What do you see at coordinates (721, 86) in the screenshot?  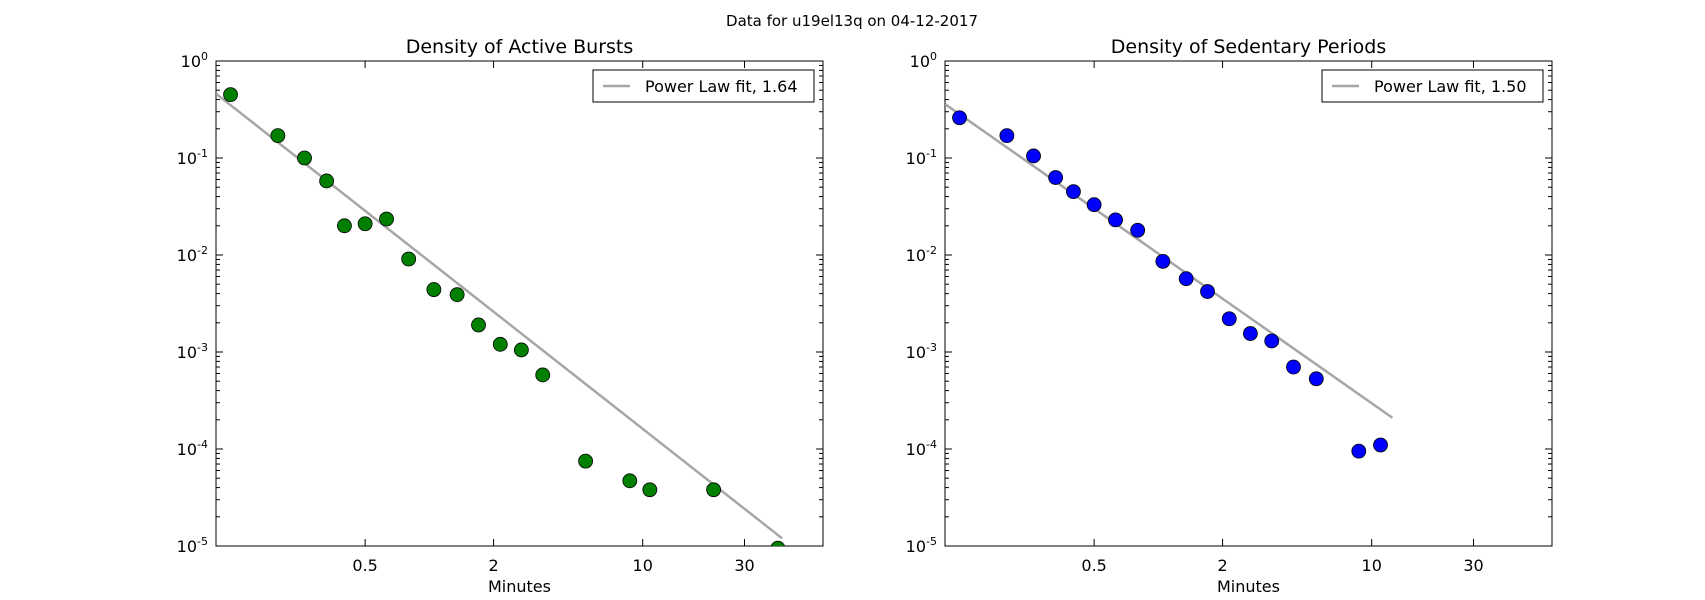 I see `legend-label: Power Law fit, 1.64` at bounding box center [721, 86].